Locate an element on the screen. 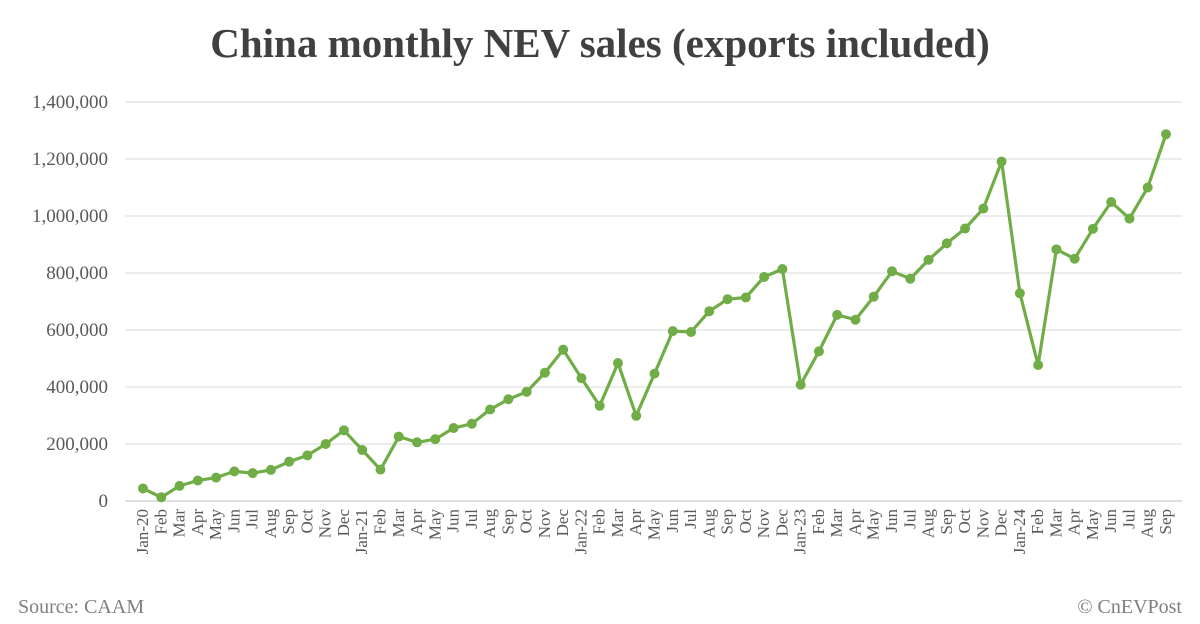 The height and width of the screenshot is (624, 1200). y-tick-label: 400,000 is located at coordinates (77, 387).